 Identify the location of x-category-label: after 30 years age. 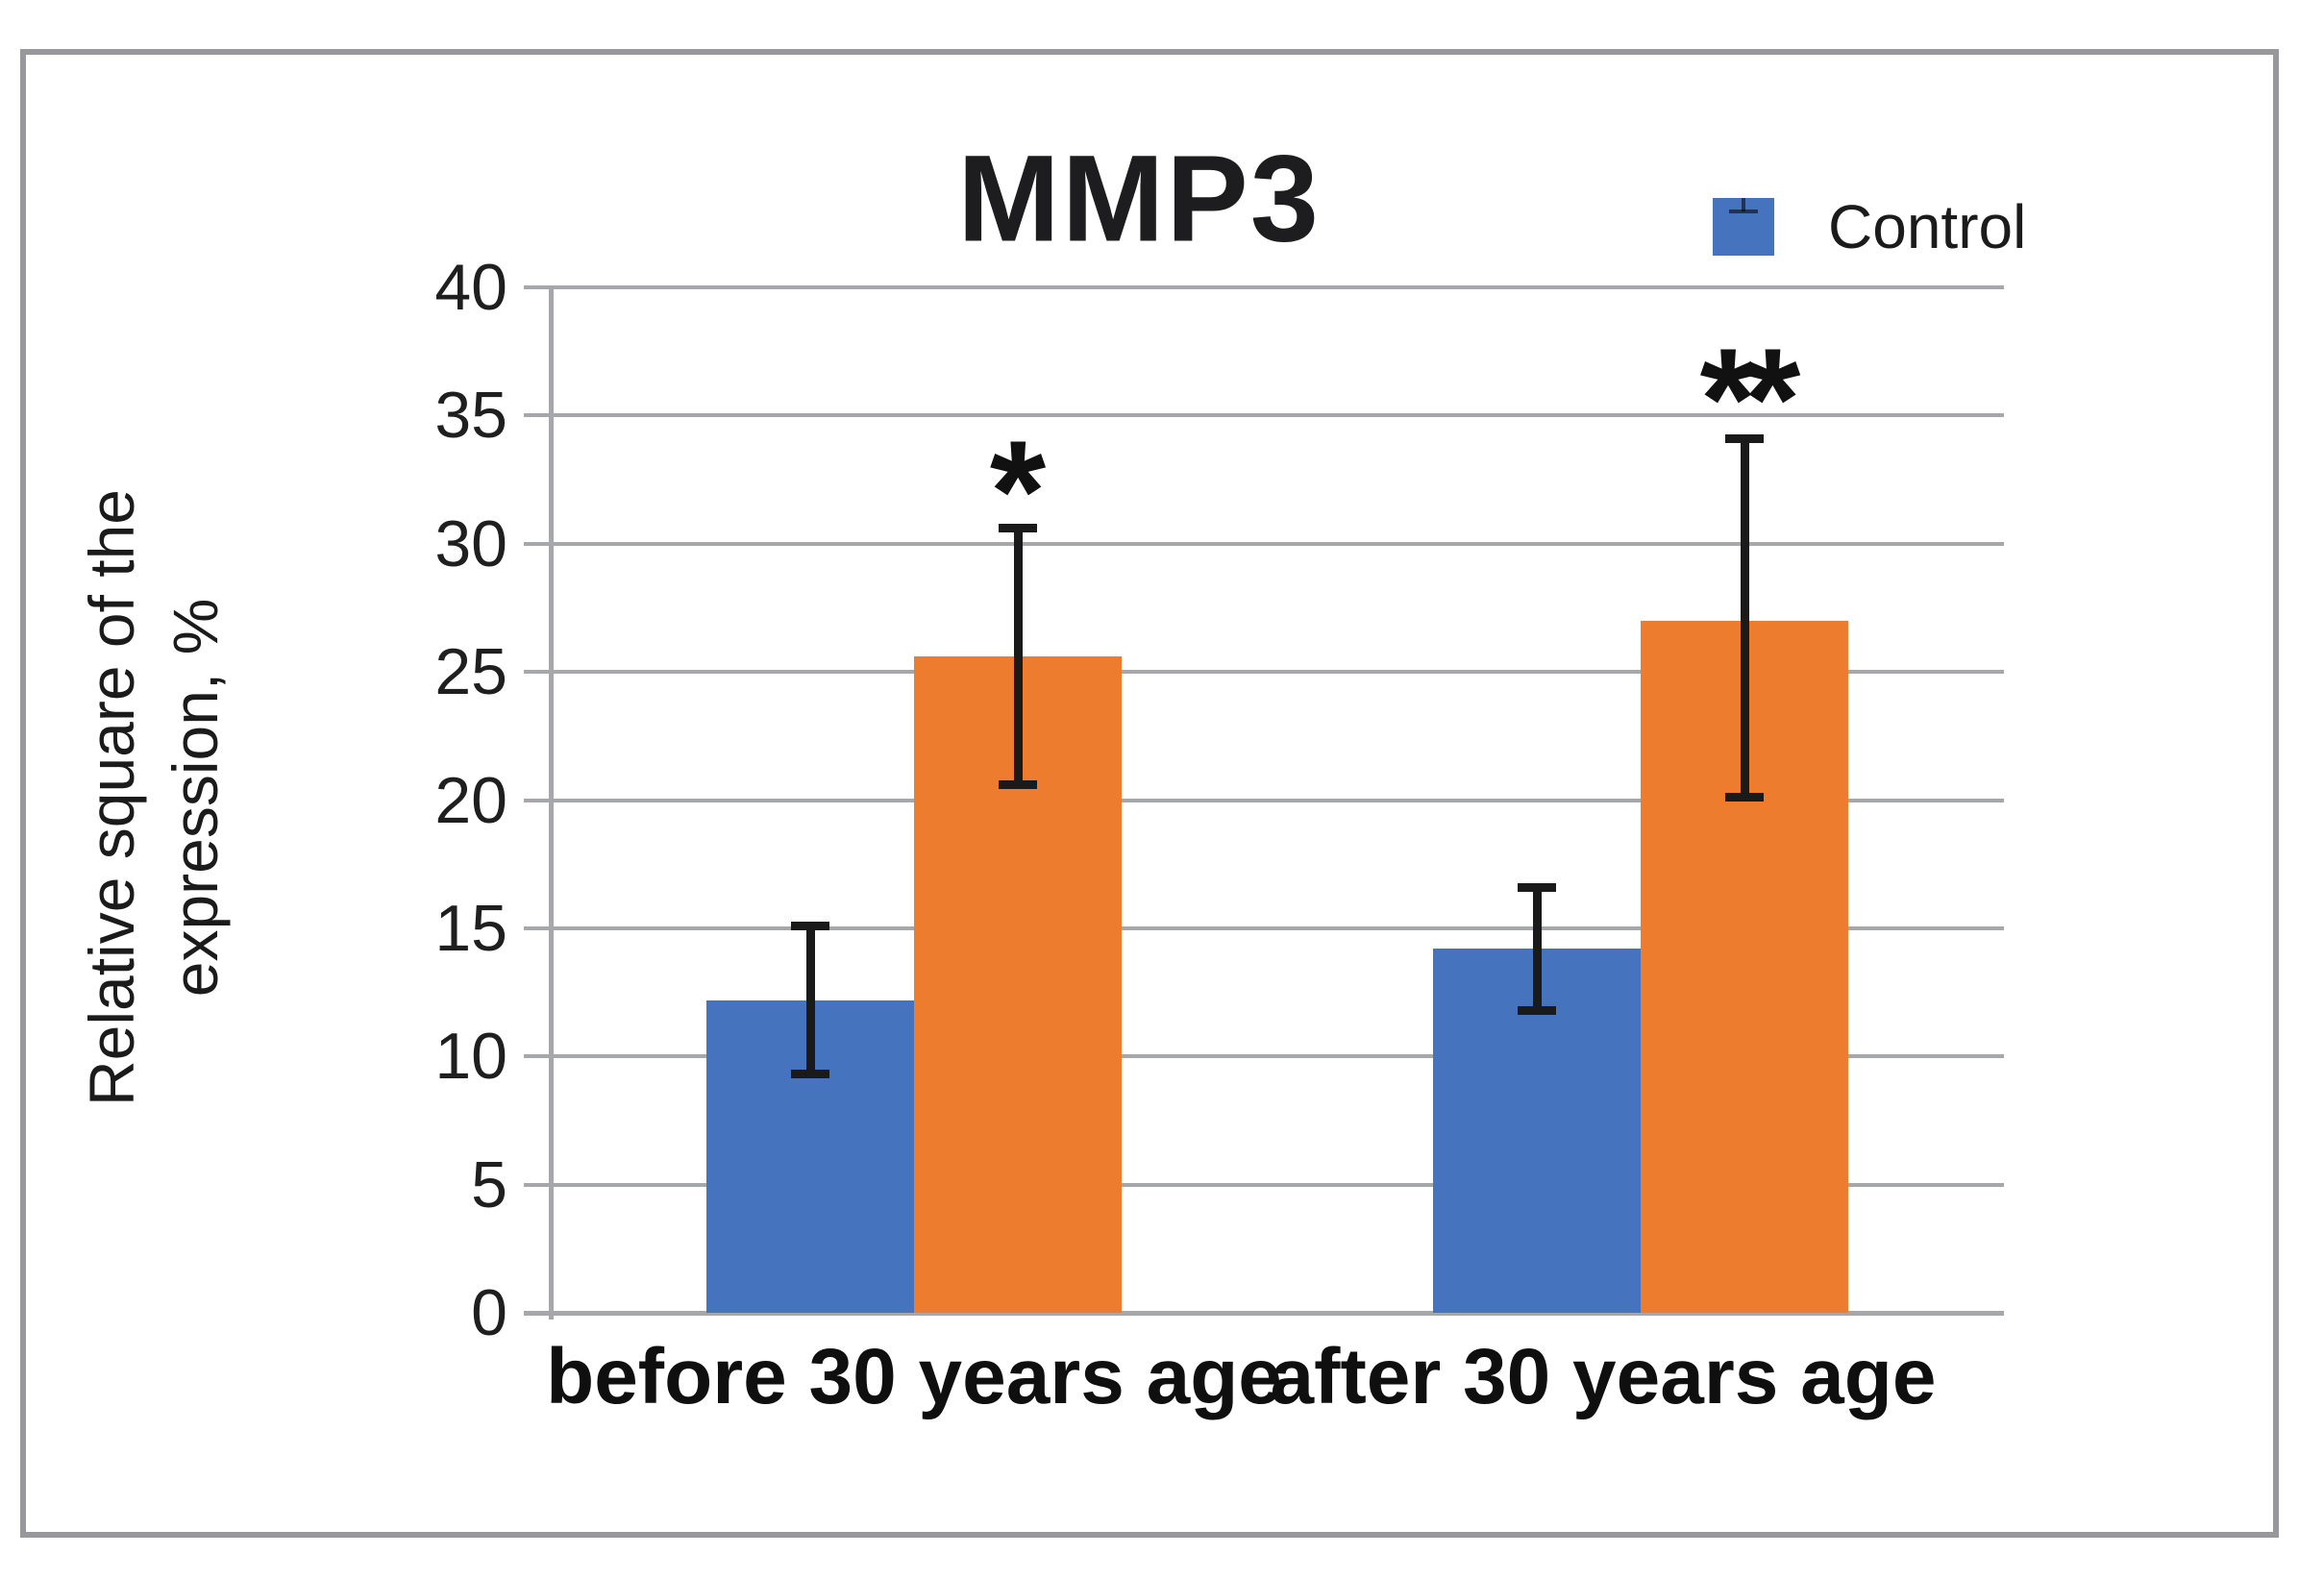
(1603, 1377).